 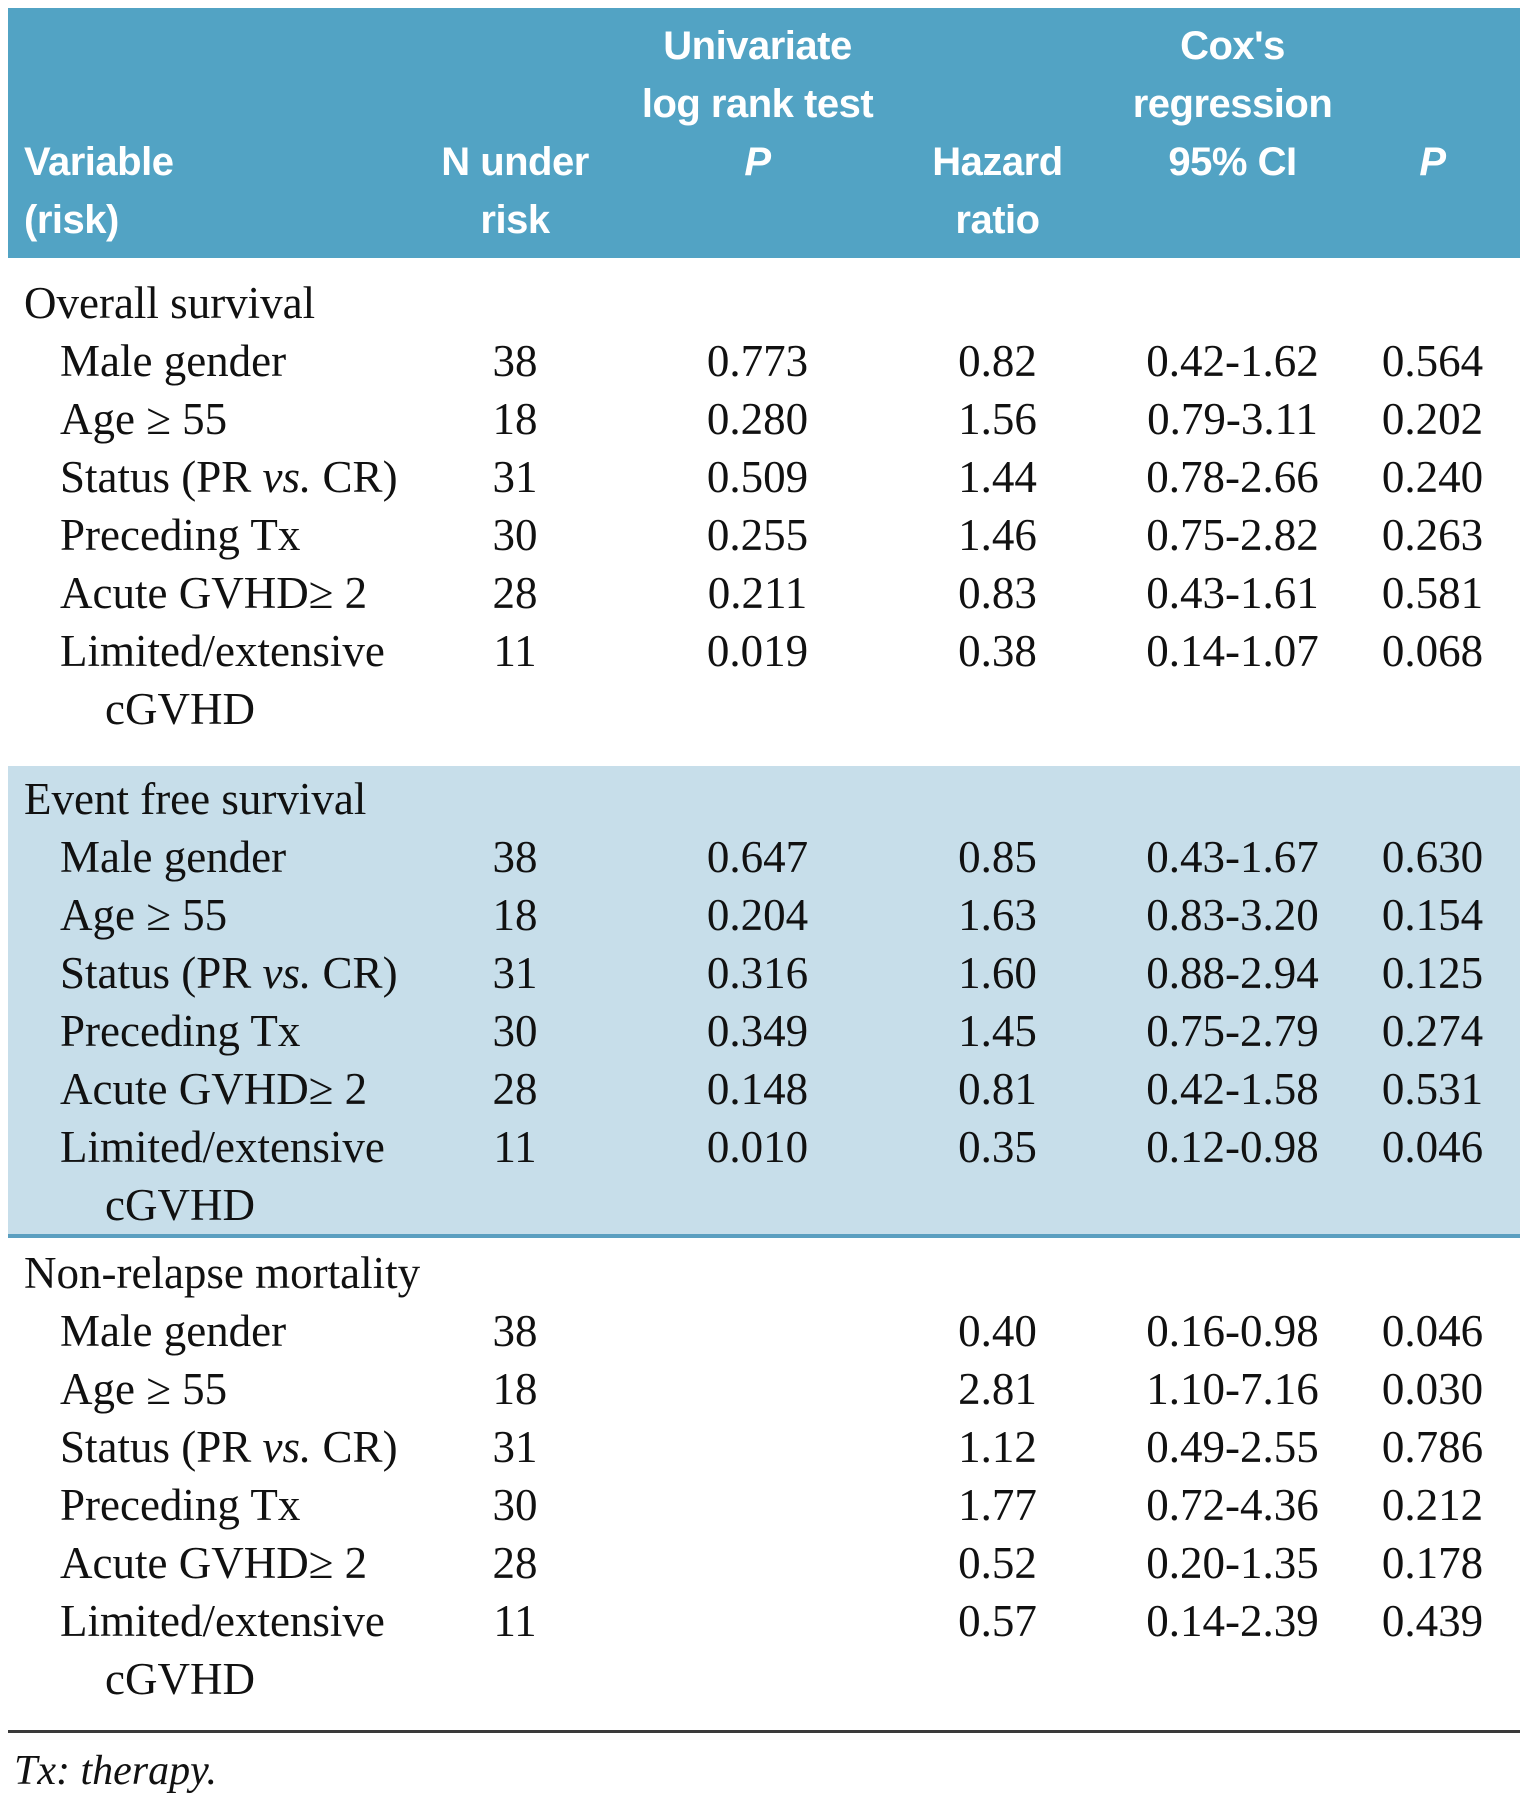 I want to click on cell-hazard-ratio: 1.44, so click(x=997, y=477).